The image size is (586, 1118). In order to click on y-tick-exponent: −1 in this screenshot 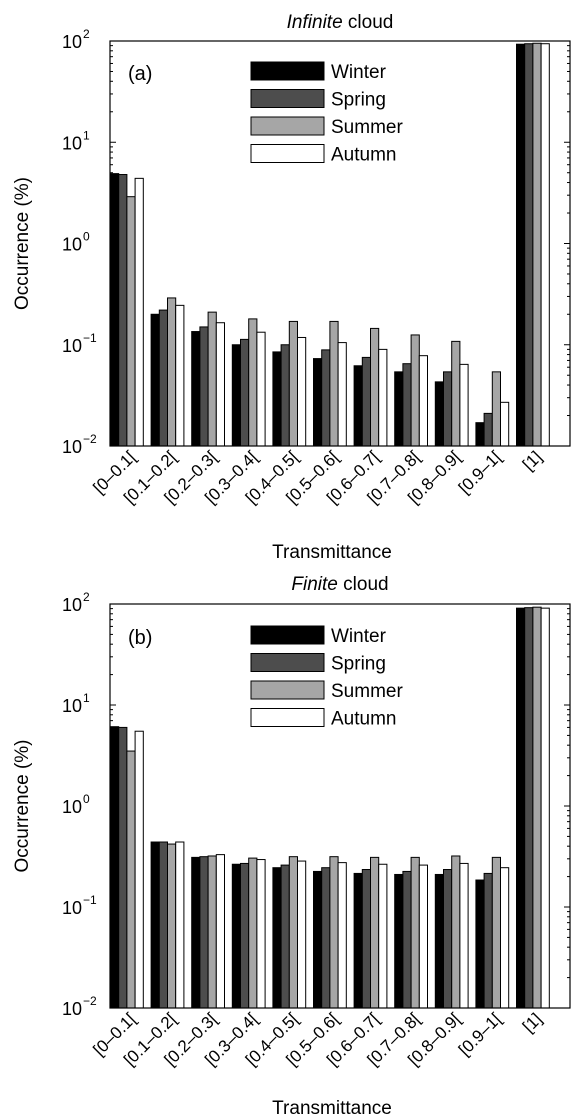, I will do `click(90, 900)`.